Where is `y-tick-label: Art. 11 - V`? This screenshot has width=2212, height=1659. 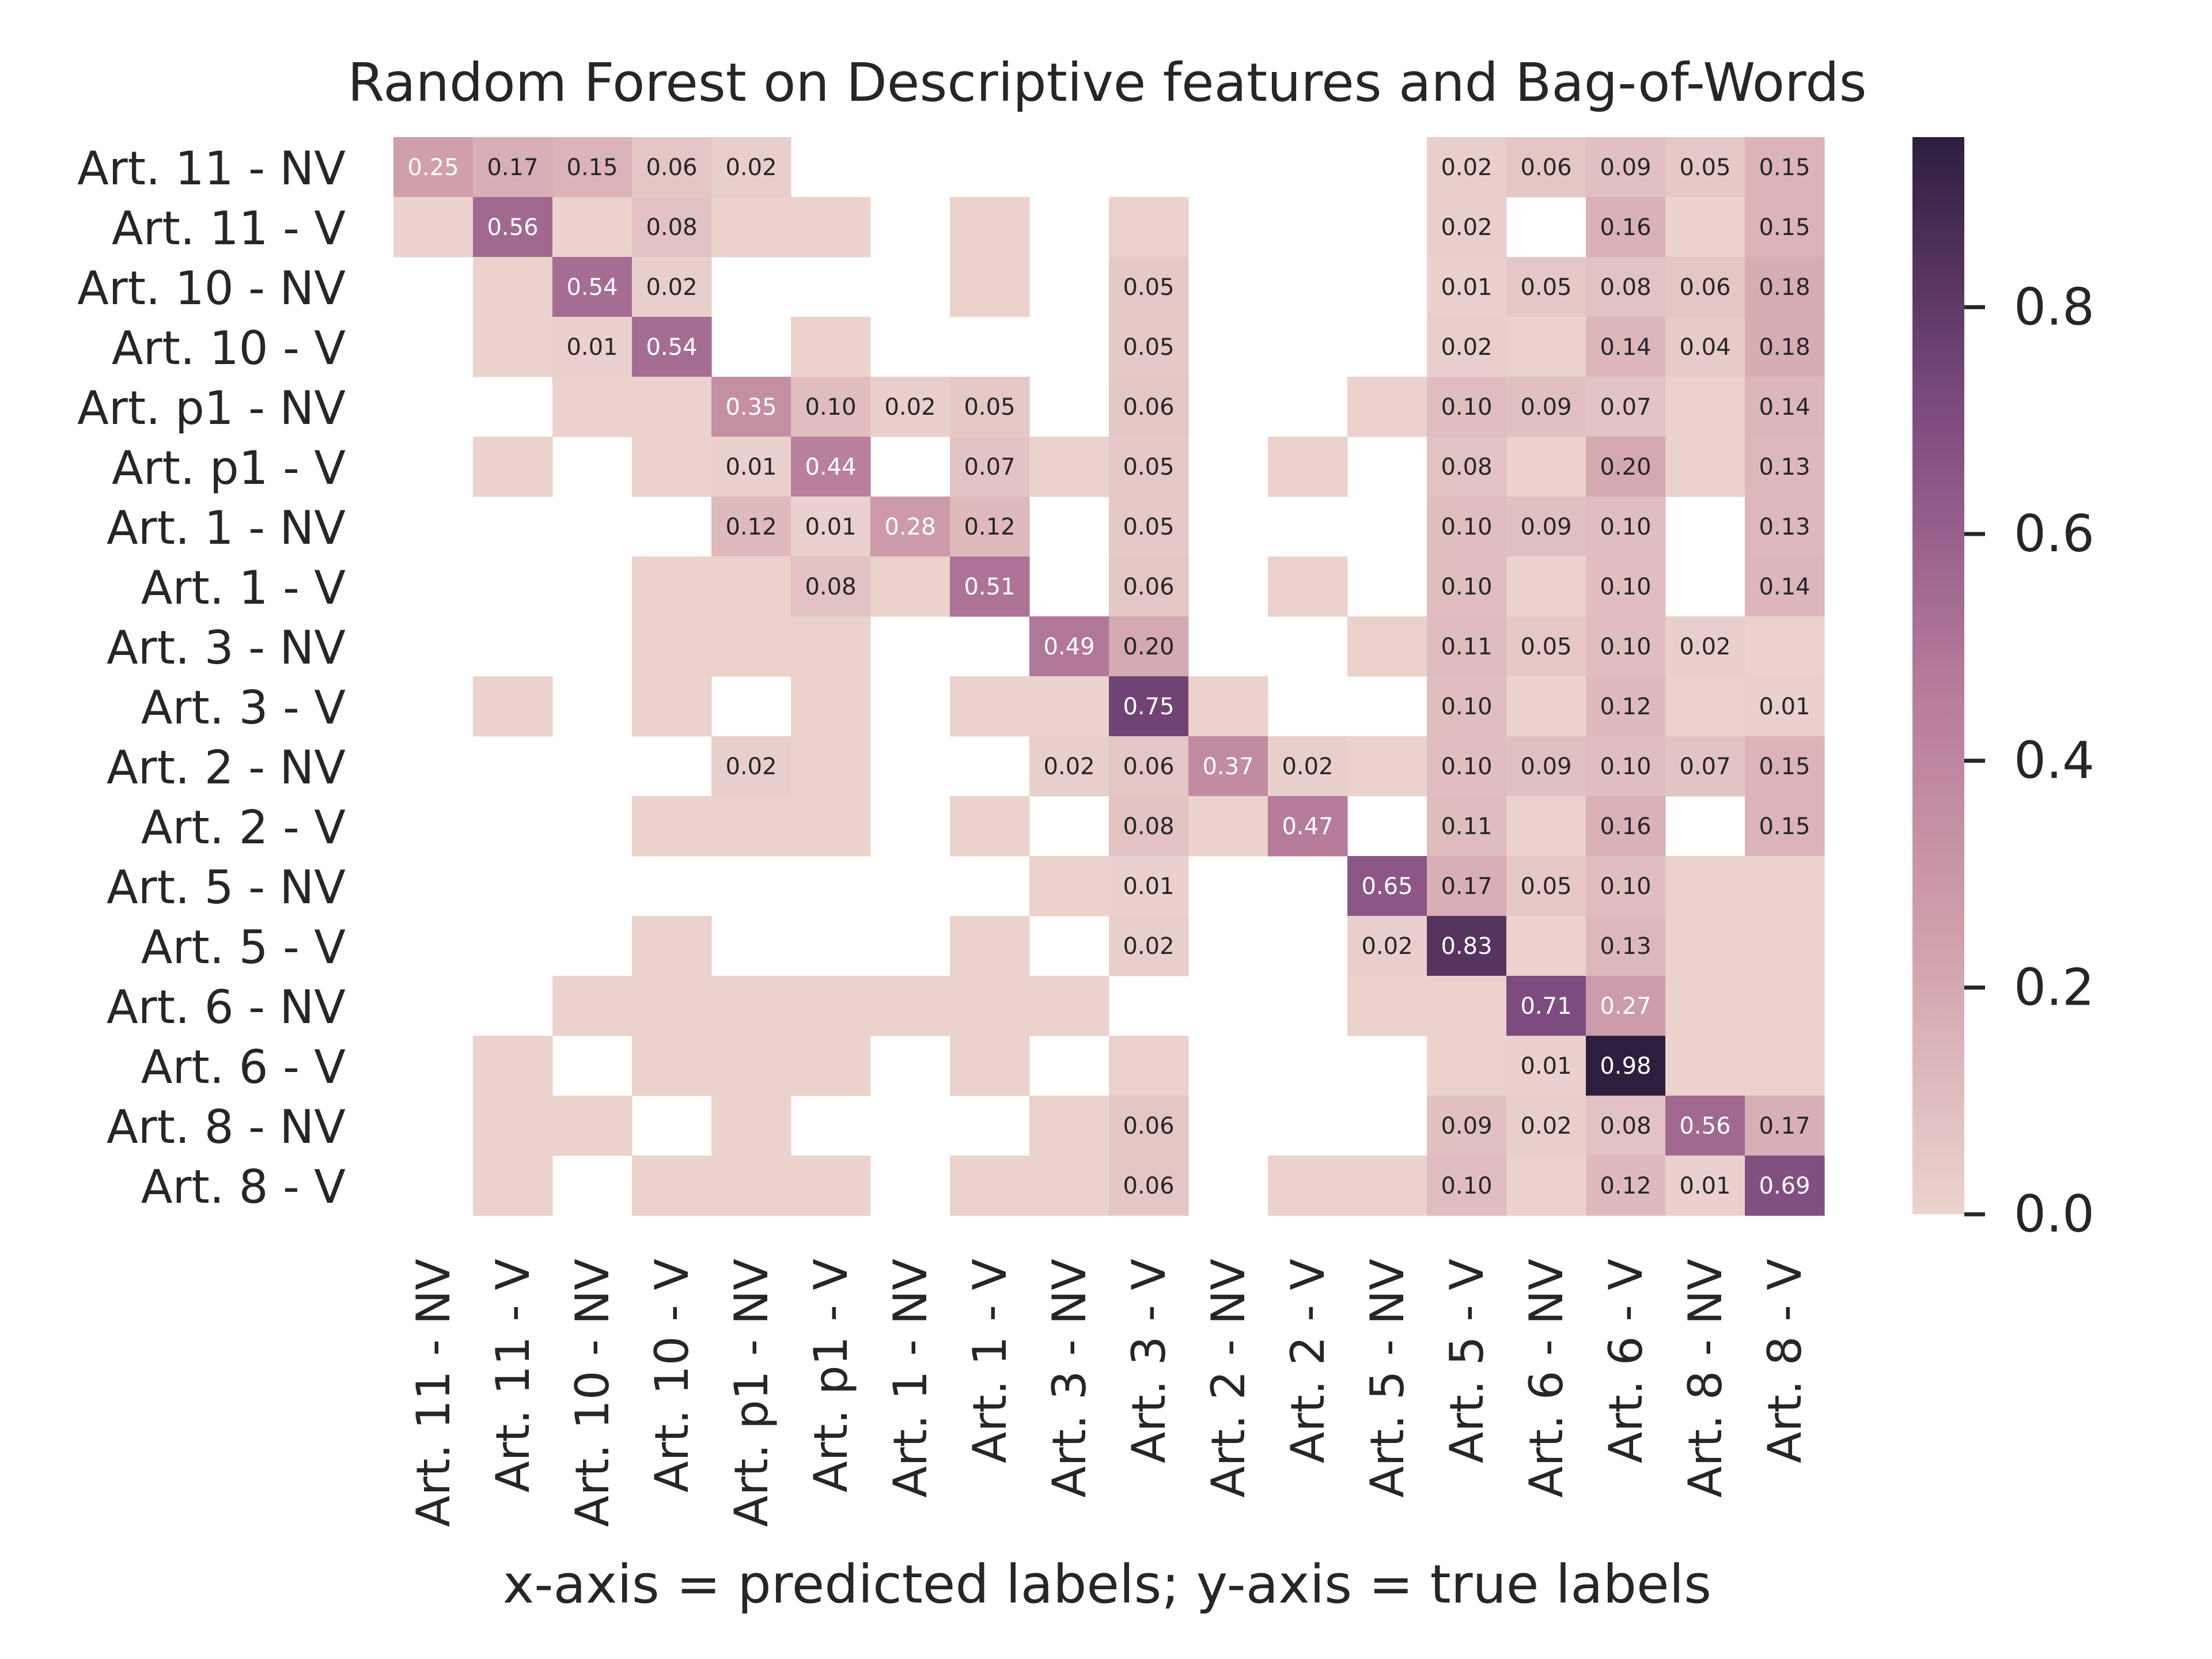 y-tick-label: Art. 11 - V is located at coordinates (229, 228).